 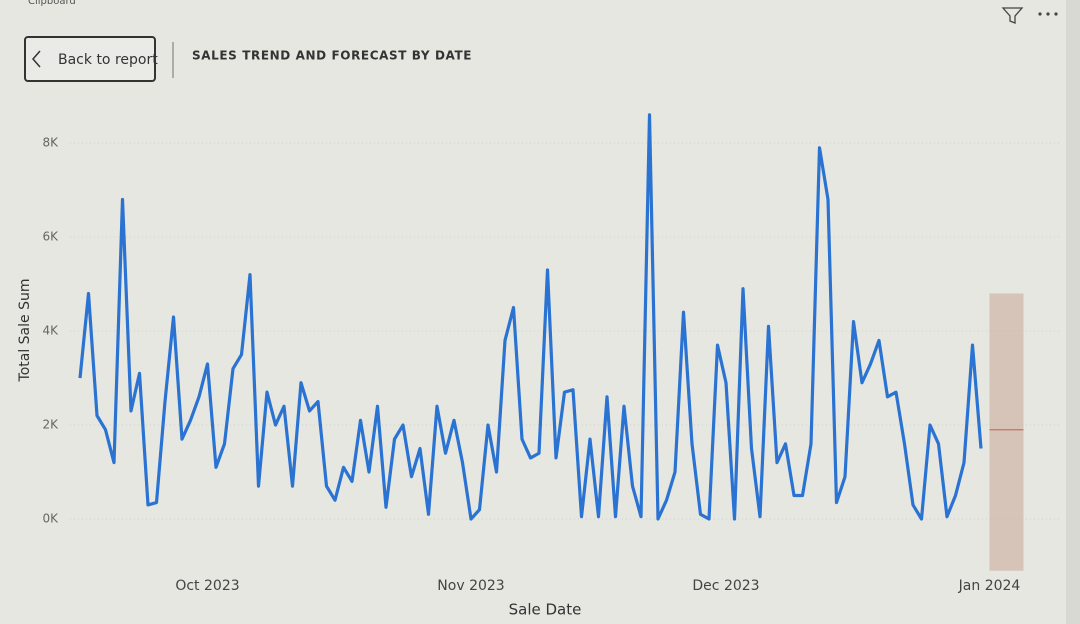 What do you see at coordinates (50, 425) in the screenshot?
I see `y-tick-label: 2K` at bounding box center [50, 425].